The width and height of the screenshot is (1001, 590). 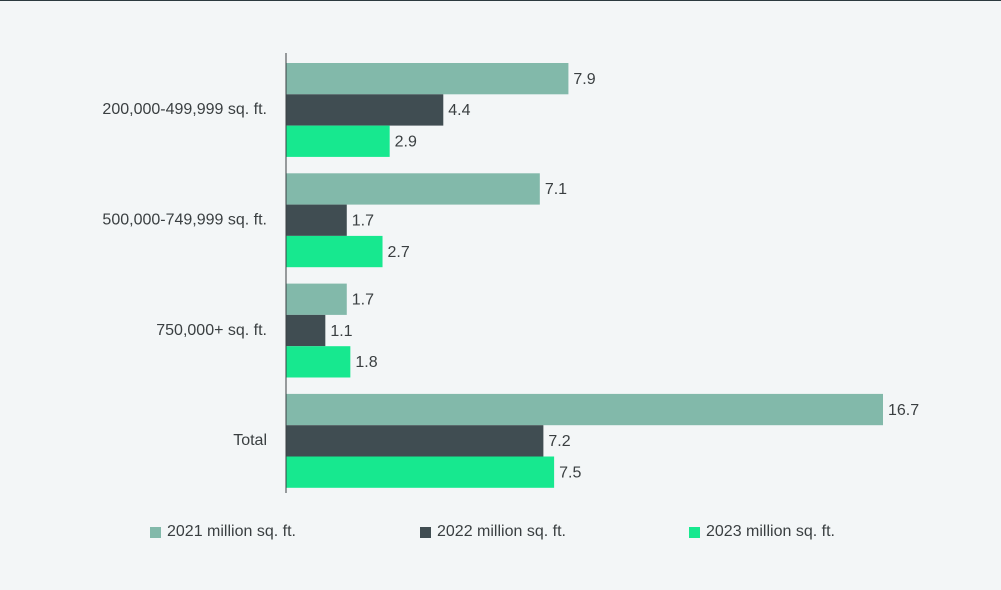 I want to click on value-label-2023-750-000-sq-ft: 1.8, so click(x=366, y=362).